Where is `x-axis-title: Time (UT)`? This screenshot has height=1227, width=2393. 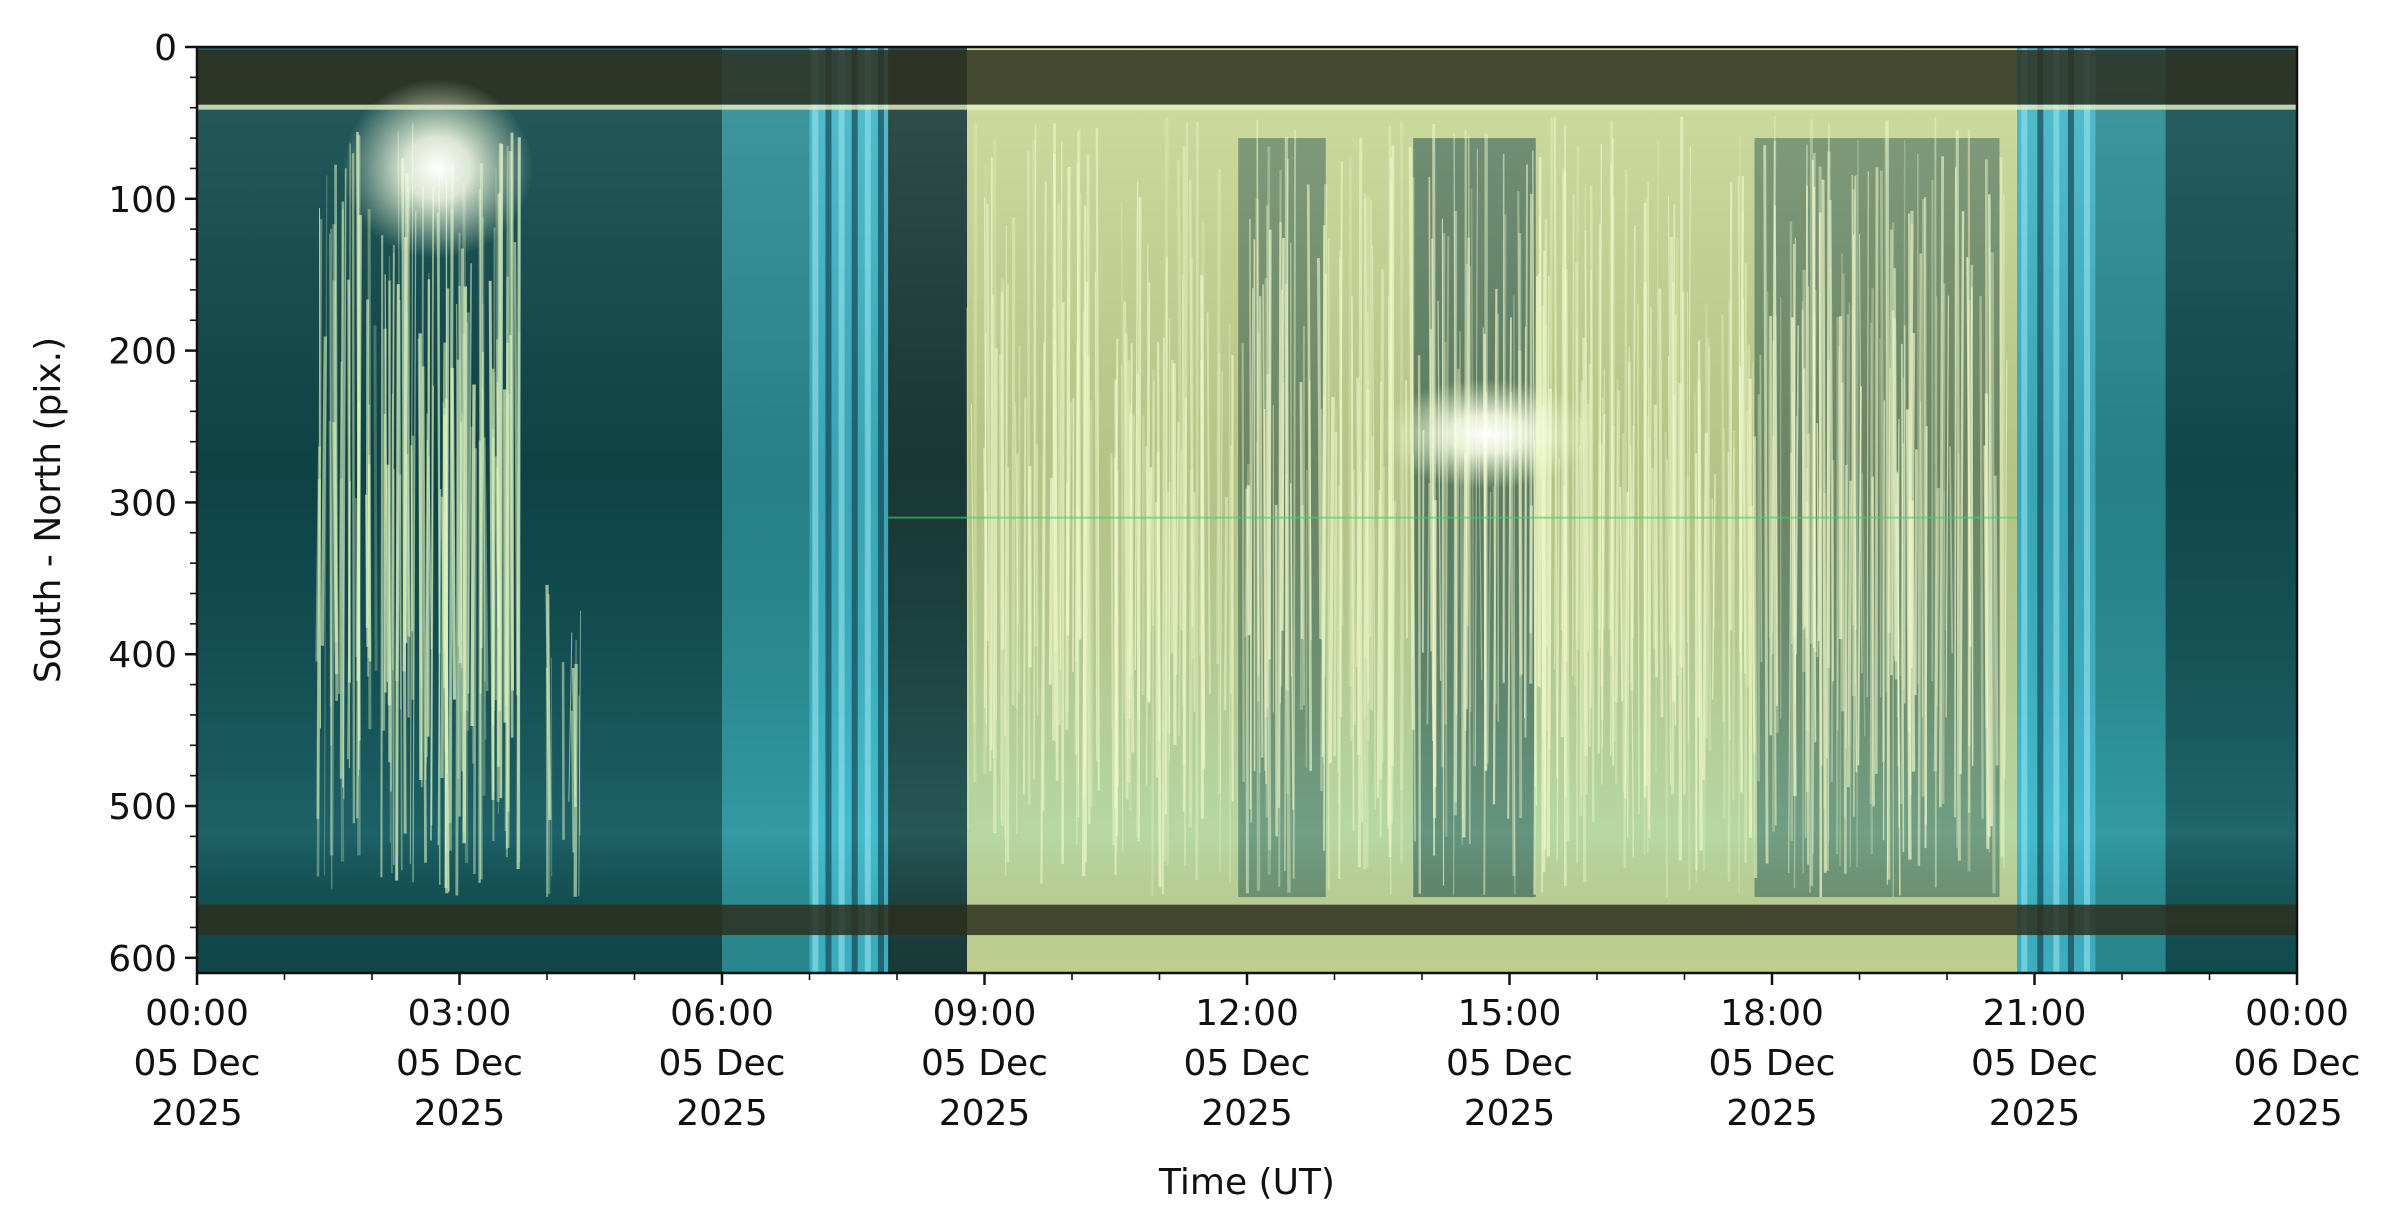
x-axis-title: Time (UT) is located at coordinates (1246, 1182).